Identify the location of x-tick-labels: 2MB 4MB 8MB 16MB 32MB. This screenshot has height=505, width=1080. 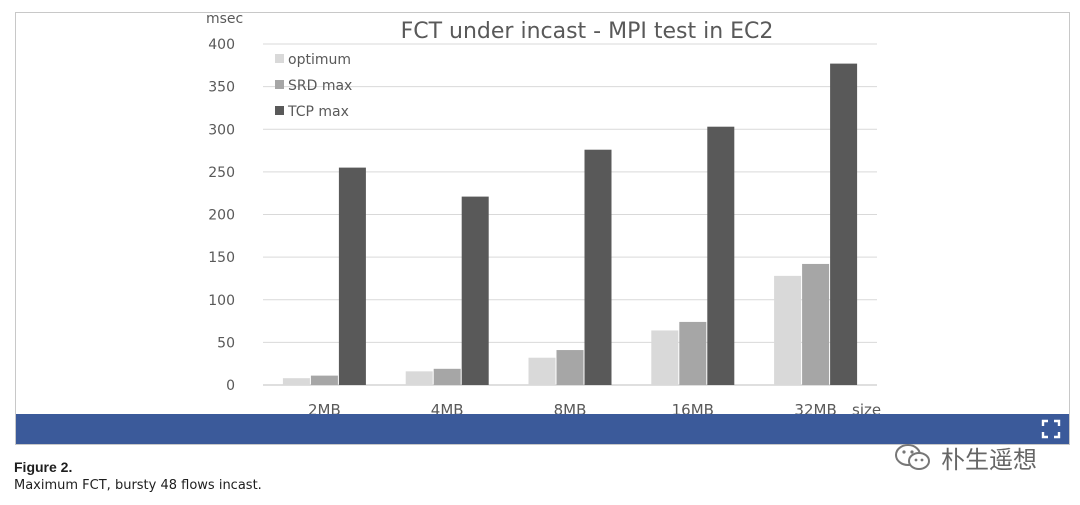
(572, 408).